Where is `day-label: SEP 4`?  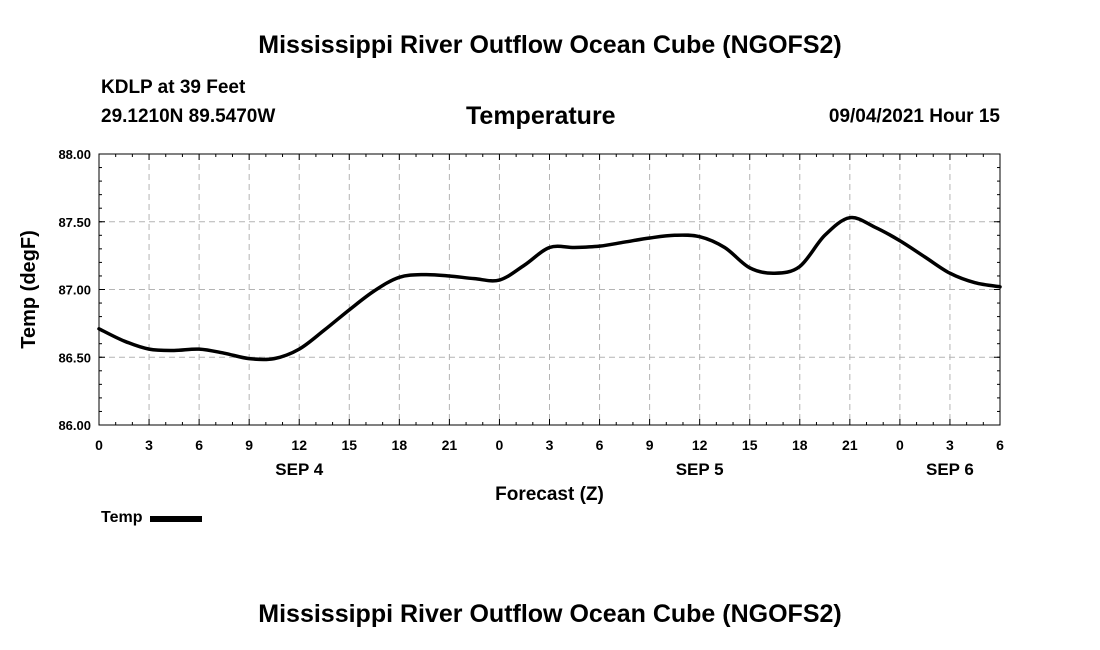 day-label: SEP 4 is located at coordinates (299, 469).